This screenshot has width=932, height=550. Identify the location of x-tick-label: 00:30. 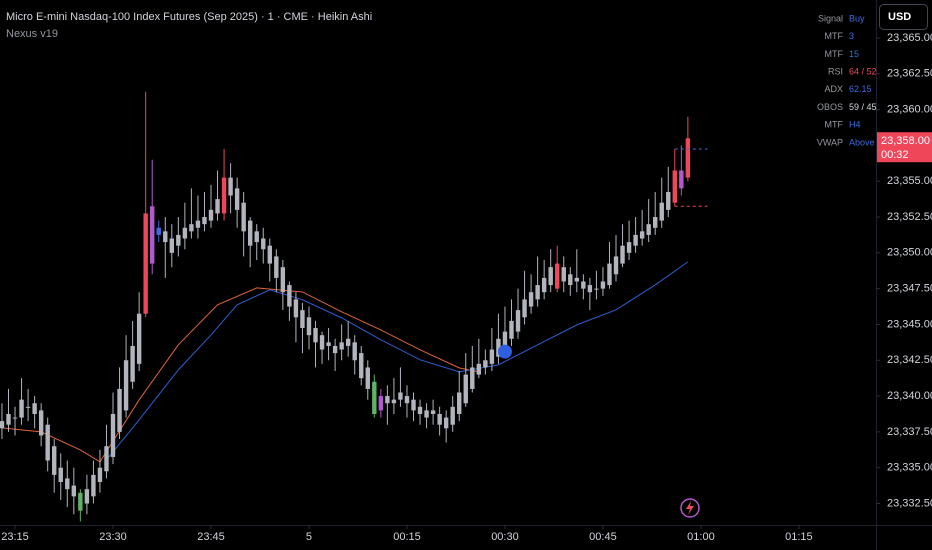
(505, 537).